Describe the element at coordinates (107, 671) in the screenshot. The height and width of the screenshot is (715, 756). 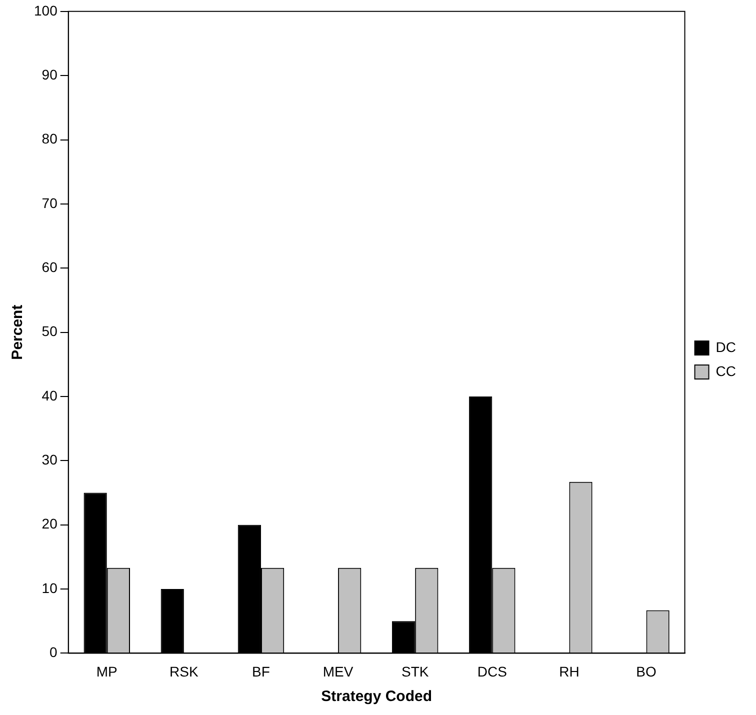
I see `x-tick-label: MP` at that location.